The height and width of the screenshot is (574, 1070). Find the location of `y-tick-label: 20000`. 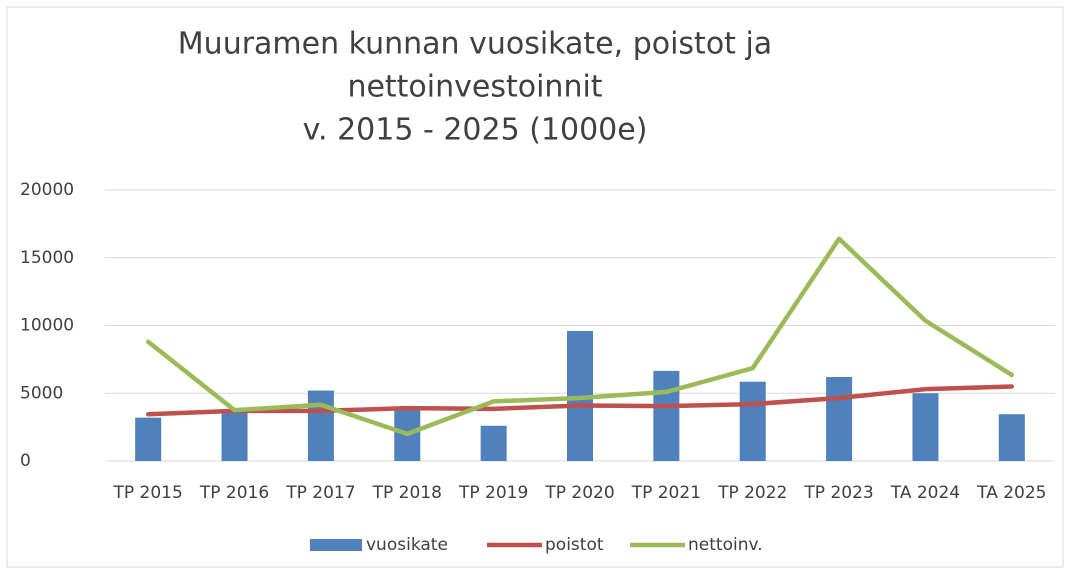

y-tick-label: 20000 is located at coordinates (47, 190).